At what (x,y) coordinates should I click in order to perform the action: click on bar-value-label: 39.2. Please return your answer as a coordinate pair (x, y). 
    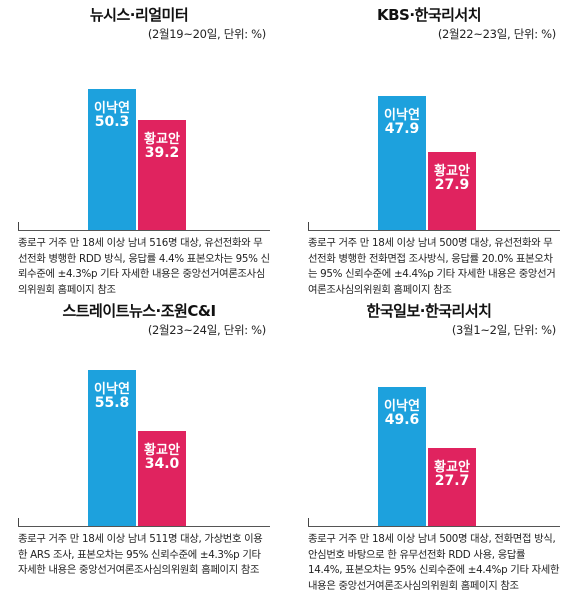
    Looking at the image, I should click on (162, 153).